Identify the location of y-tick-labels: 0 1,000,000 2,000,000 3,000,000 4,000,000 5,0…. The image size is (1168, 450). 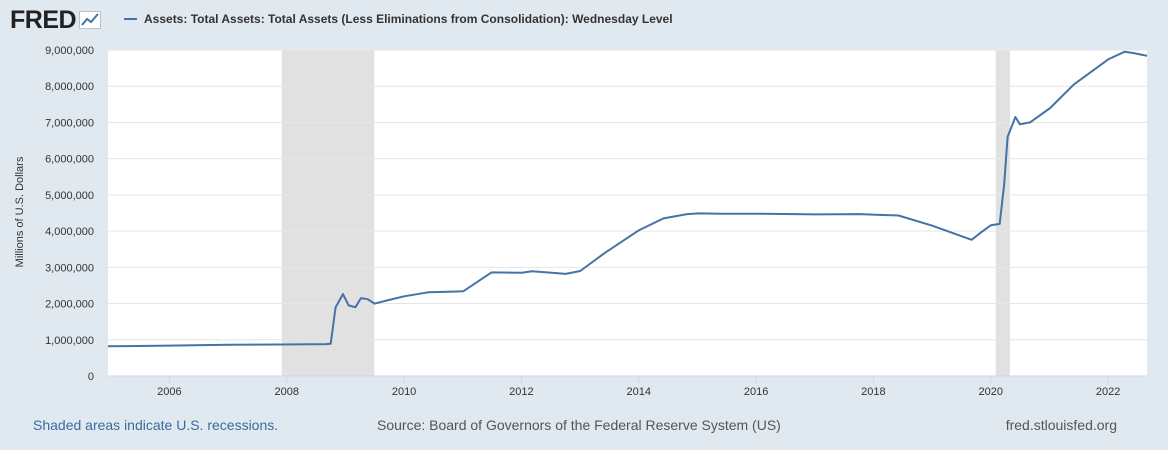
(69, 214).